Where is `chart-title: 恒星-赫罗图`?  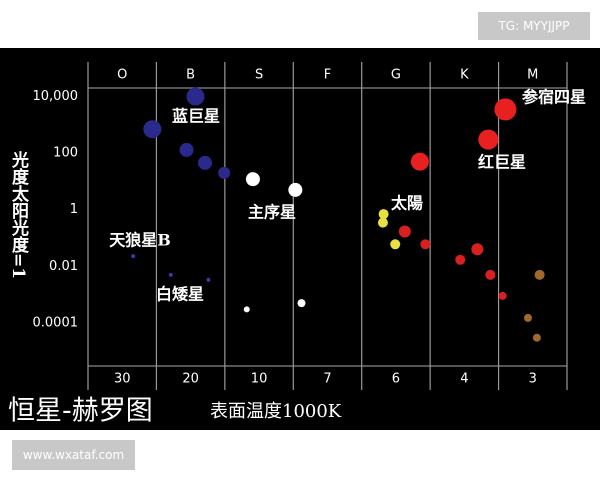 chart-title: 恒星-赫罗图 is located at coordinates (80, 411).